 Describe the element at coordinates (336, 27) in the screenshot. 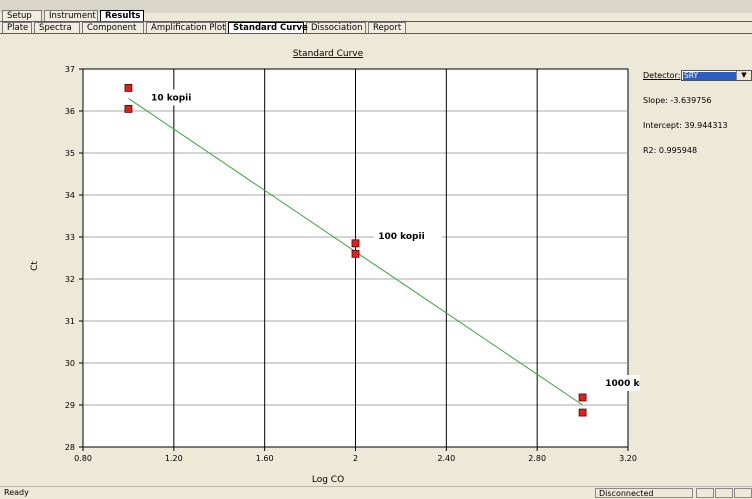

I see `tab-dissociation: Dissociation` at that location.